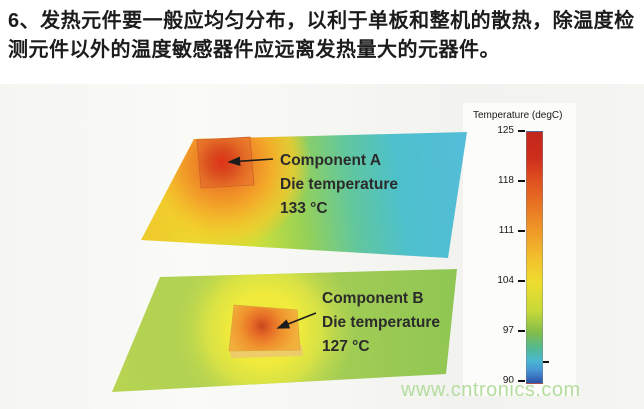  Describe the element at coordinates (519, 249) in the screenshot. I see `colorbar-panel` at that location.